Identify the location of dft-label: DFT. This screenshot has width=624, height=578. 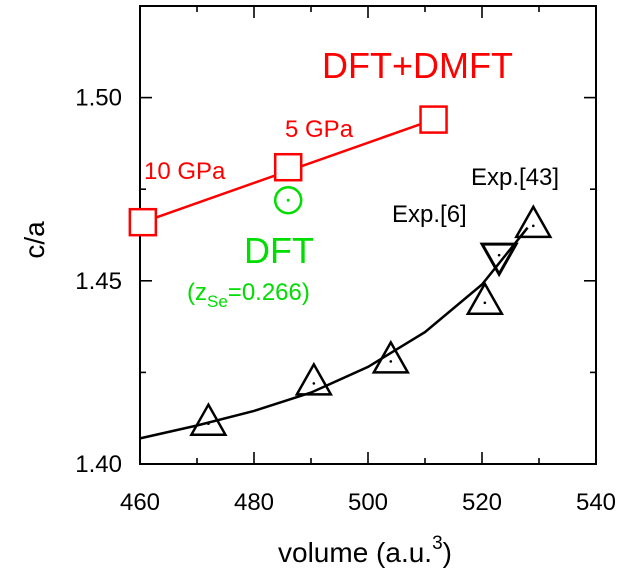
(279, 250).